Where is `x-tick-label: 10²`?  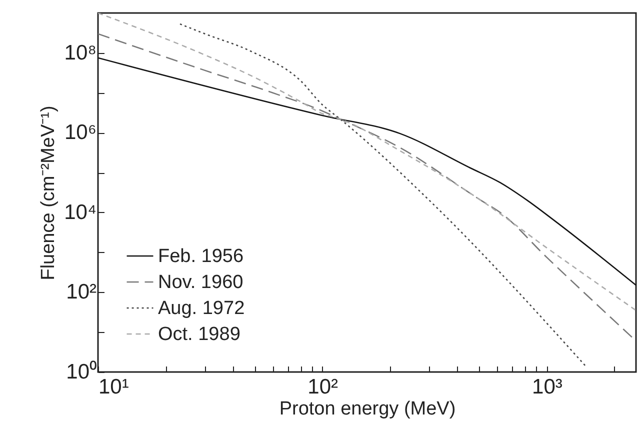
x-tick-label: 10² is located at coordinates (323, 387).